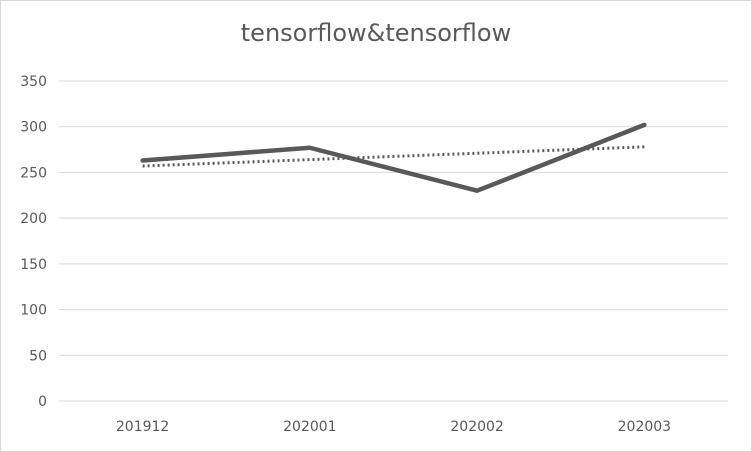 The width and height of the screenshot is (752, 452). Describe the element at coordinates (38, 356) in the screenshot. I see `y-tick-label: 50` at that location.